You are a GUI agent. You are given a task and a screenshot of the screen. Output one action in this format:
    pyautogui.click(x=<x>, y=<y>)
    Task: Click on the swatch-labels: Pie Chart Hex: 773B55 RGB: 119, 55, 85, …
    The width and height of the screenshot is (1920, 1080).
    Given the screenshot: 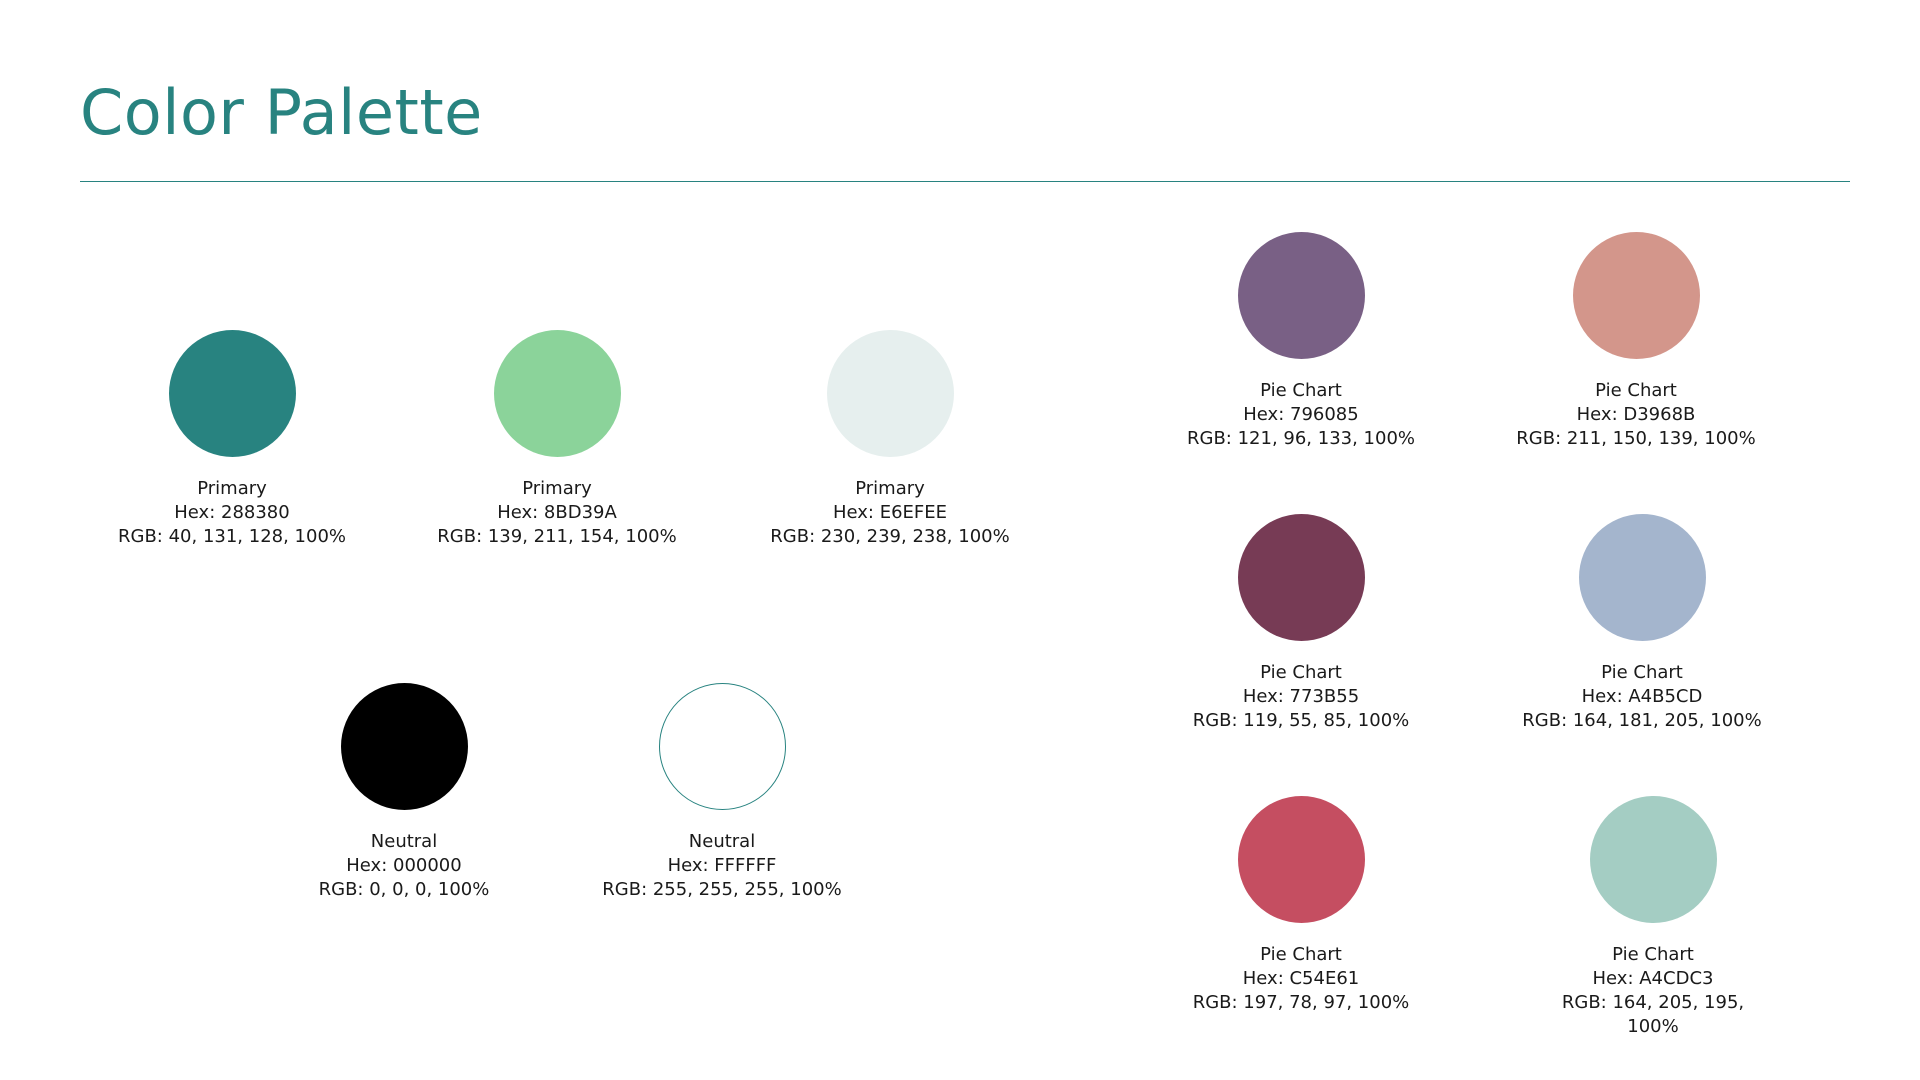 What is the action you would take?
    pyautogui.click(x=1301, y=697)
    